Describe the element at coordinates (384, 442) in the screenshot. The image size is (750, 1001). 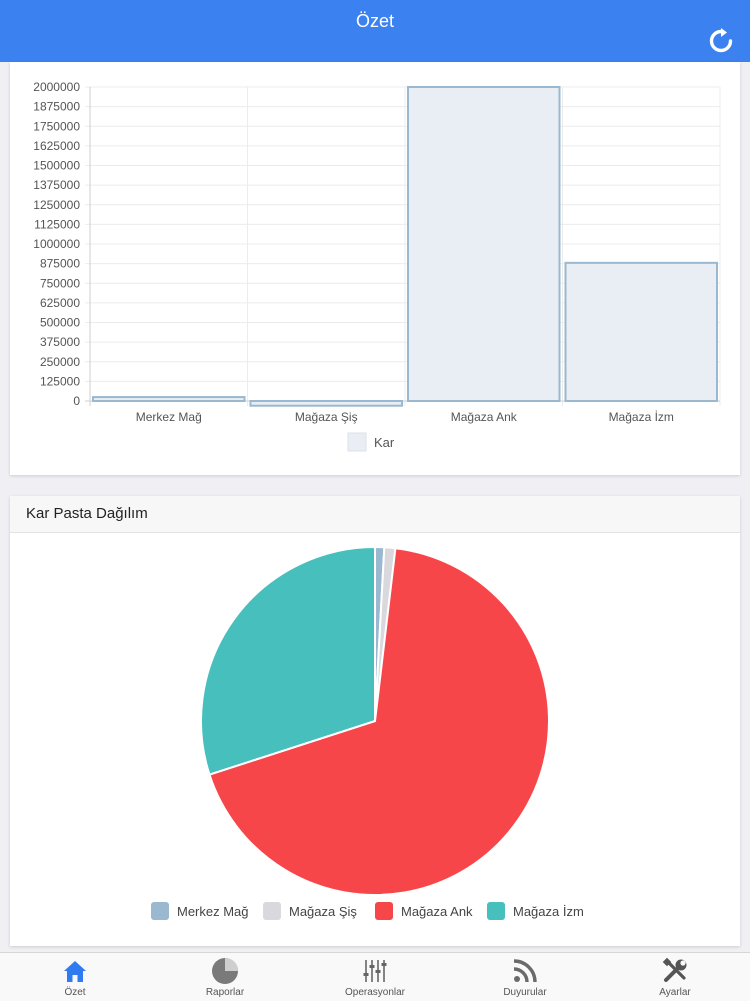
I see `legend-label: Kar` at that location.